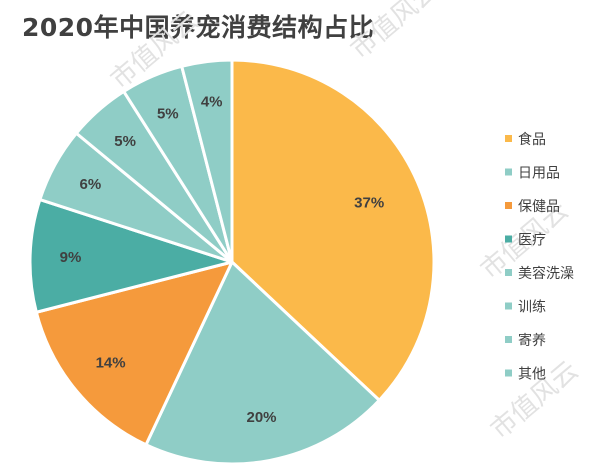 The width and height of the screenshot is (600, 471). Describe the element at coordinates (532, 139) in the screenshot. I see `legend-label: 食品` at that location.